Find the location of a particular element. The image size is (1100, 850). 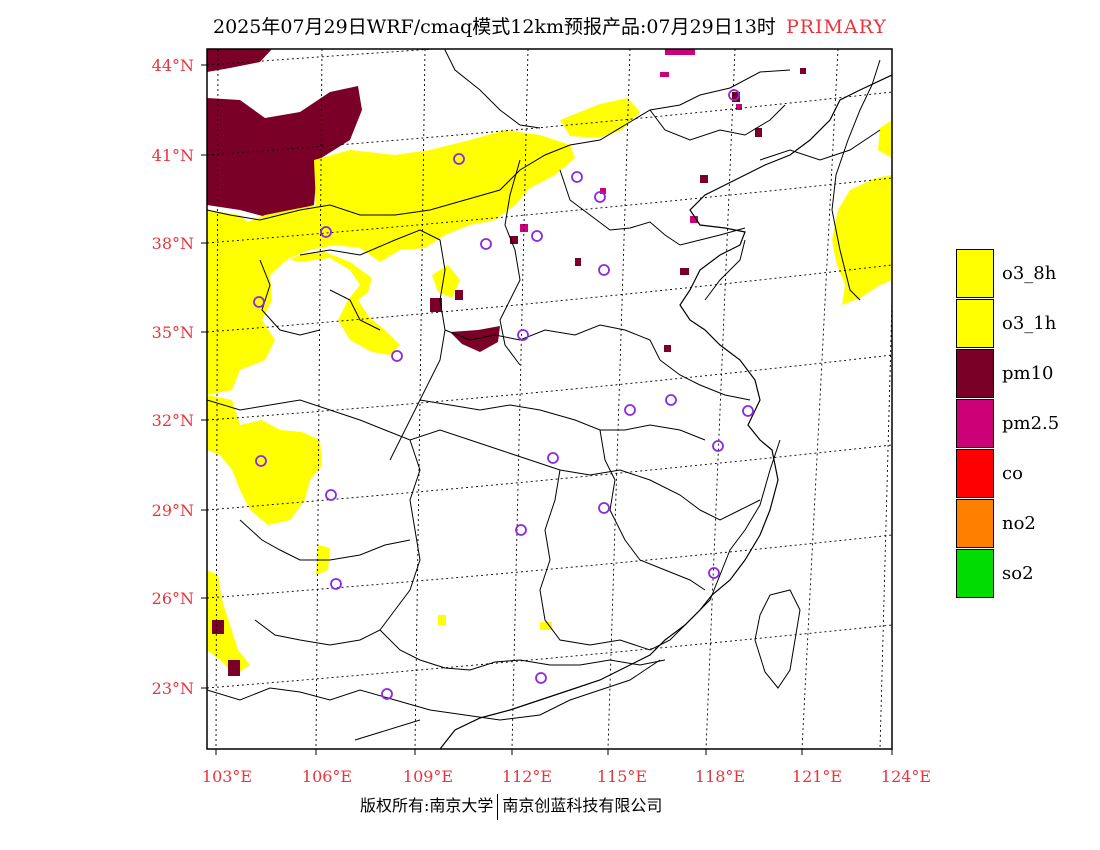

copyright-right: 南京创蓝科技有限公司 is located at coordinates (582, 805).